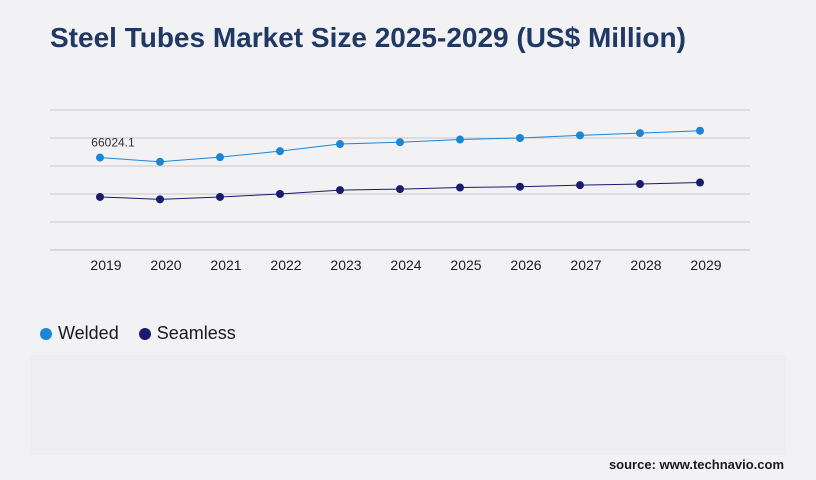 This screenshot has width=816, height=480. What do you see at coordinates (144, 333) in the screenshot?
I see `legend-marker-seamless` at bounding box center [144, 333].